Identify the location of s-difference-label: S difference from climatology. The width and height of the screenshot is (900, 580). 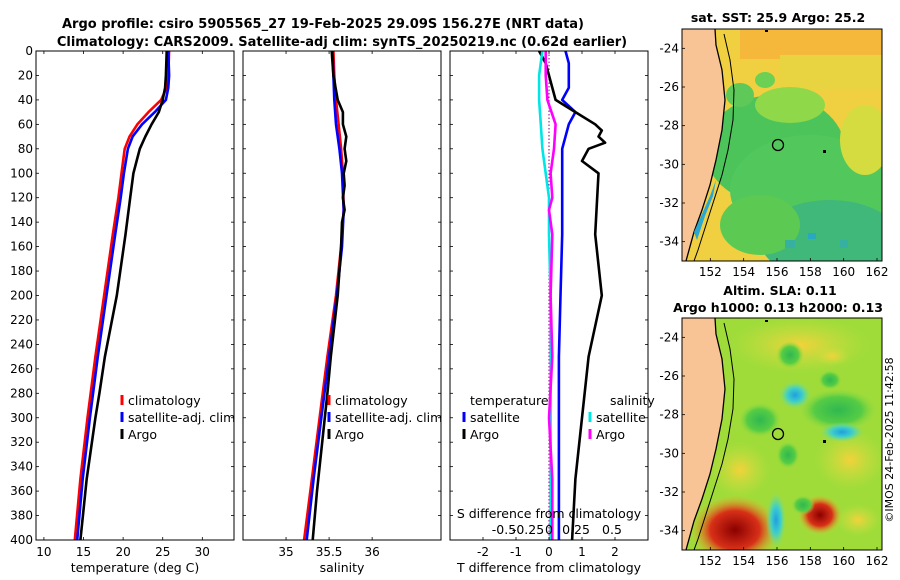
(549, 513).